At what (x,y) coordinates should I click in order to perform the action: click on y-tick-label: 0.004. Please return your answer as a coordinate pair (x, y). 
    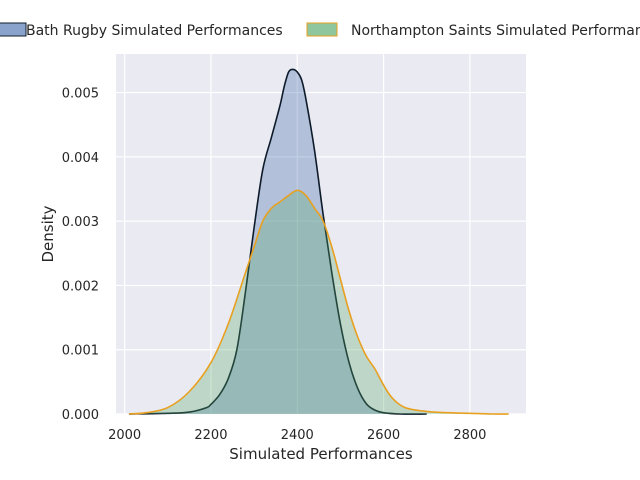
    Looking at the image, I should click on (80, 158).